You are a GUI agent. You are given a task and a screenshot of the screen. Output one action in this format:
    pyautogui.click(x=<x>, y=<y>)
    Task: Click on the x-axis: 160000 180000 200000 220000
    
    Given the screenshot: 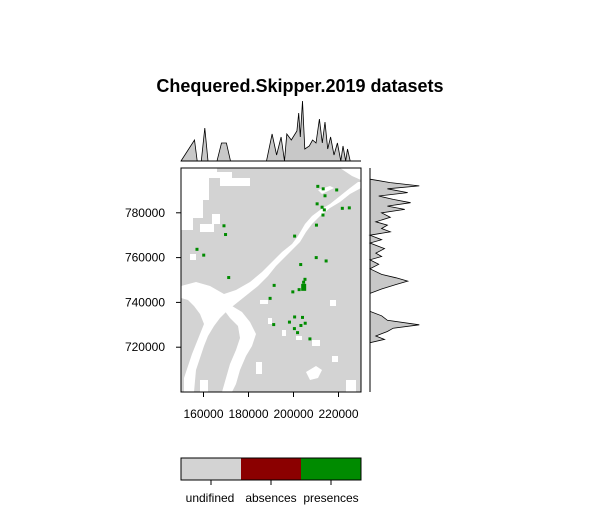 What is the action you would take?
    pyautogui.click(x=271, y=406)
    